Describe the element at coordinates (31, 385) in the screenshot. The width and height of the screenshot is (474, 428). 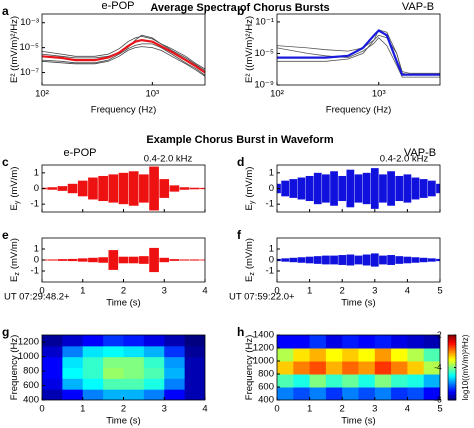
I see `y-tick-label: 600` at that location.